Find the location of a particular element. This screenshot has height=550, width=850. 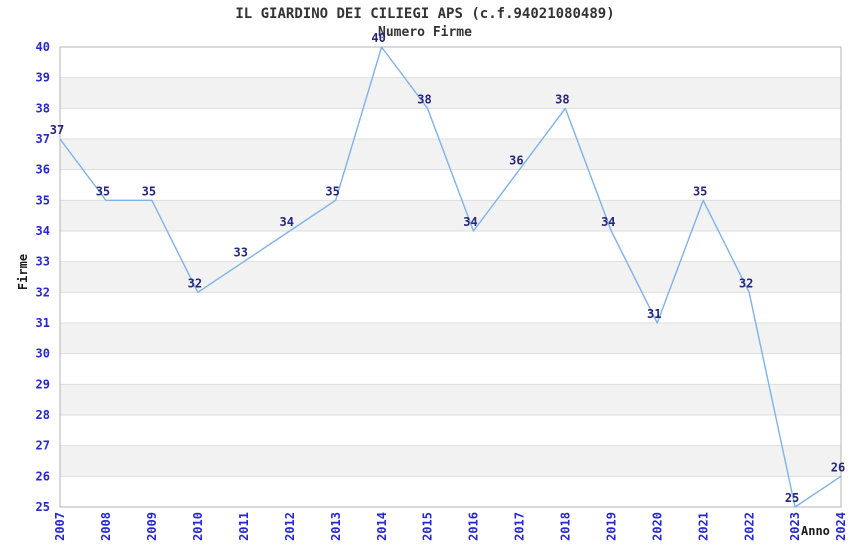

x-tick-label: 2015 is located at coordinates (428, 526).